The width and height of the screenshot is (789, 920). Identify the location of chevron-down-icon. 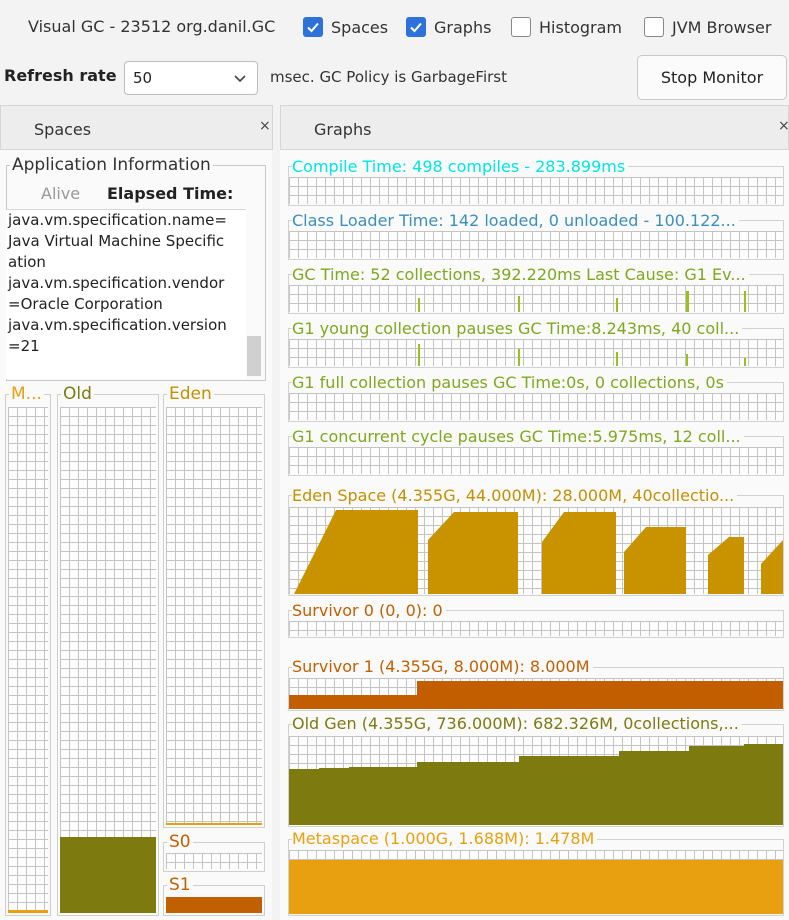
(240, 80).